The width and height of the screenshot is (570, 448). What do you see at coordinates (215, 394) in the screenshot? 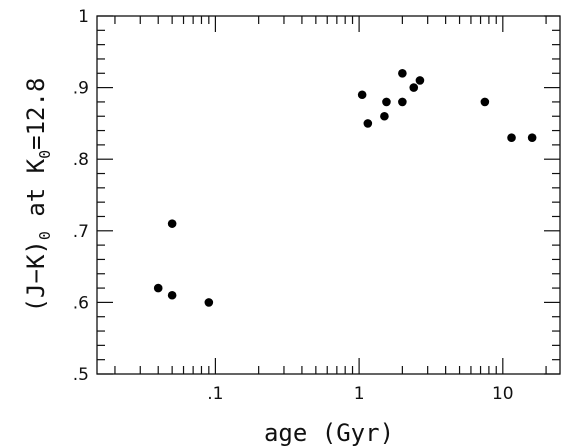
I see `x-tick-label: .1` at bounding box center [215, 394].